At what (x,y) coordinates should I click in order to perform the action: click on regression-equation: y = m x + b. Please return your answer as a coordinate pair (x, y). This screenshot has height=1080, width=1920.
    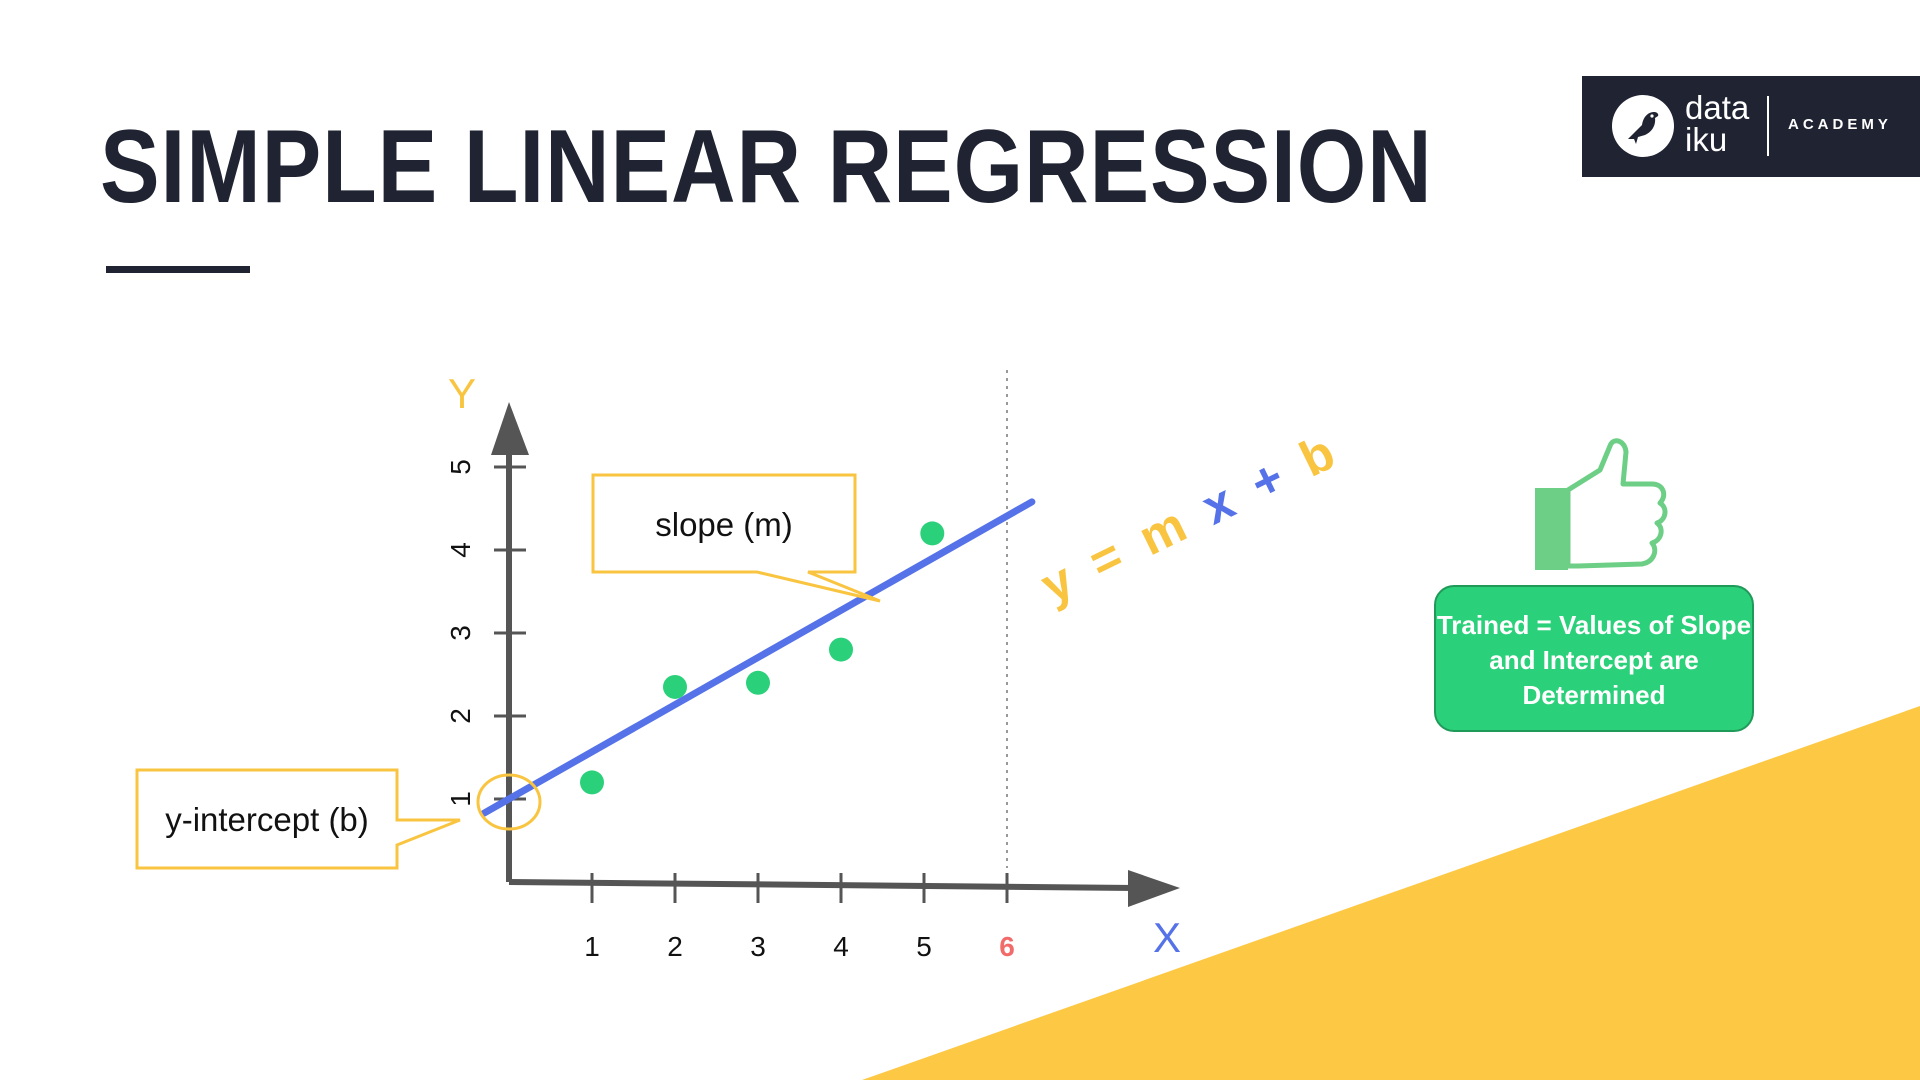
    Looking at the image, I should click on (1187, 519).